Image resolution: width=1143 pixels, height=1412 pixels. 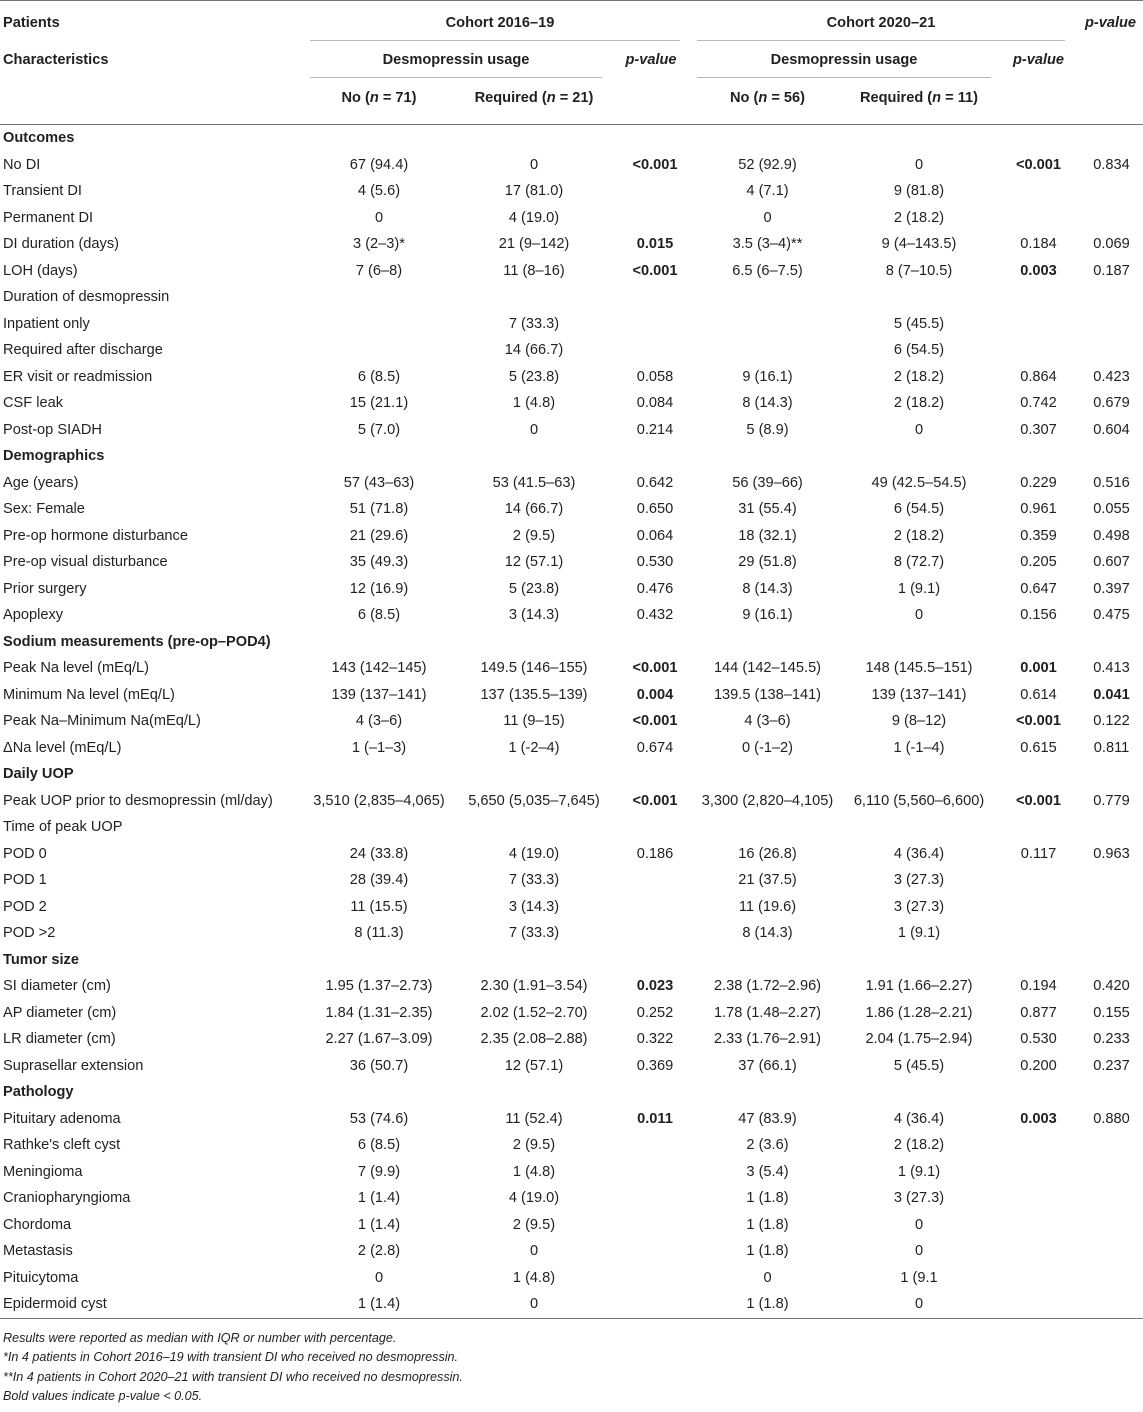 I want to click on table-row: Chordoma 1 (1.4) 2 (9.5) 1 (1.8) 0, so click(x=571, y=1225).